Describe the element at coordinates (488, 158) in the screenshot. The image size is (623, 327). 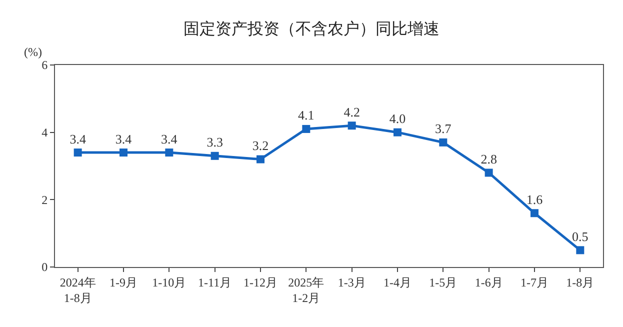
I see `data-label: 2.8` at that location.